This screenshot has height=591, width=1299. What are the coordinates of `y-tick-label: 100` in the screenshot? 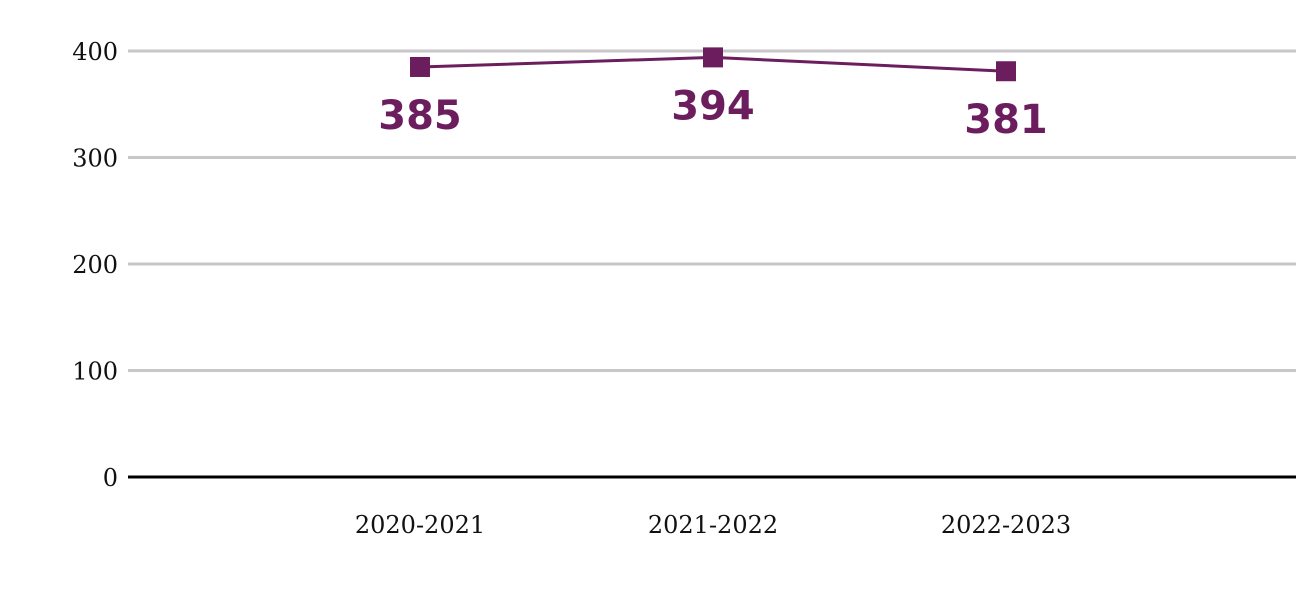 It's located at (95, 372).